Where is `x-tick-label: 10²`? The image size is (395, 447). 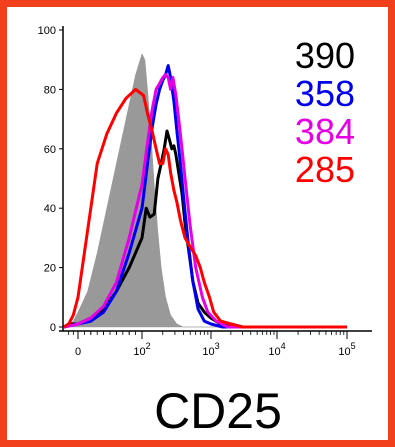 x-tick-label: 10² is located at coordinates (141, 349).